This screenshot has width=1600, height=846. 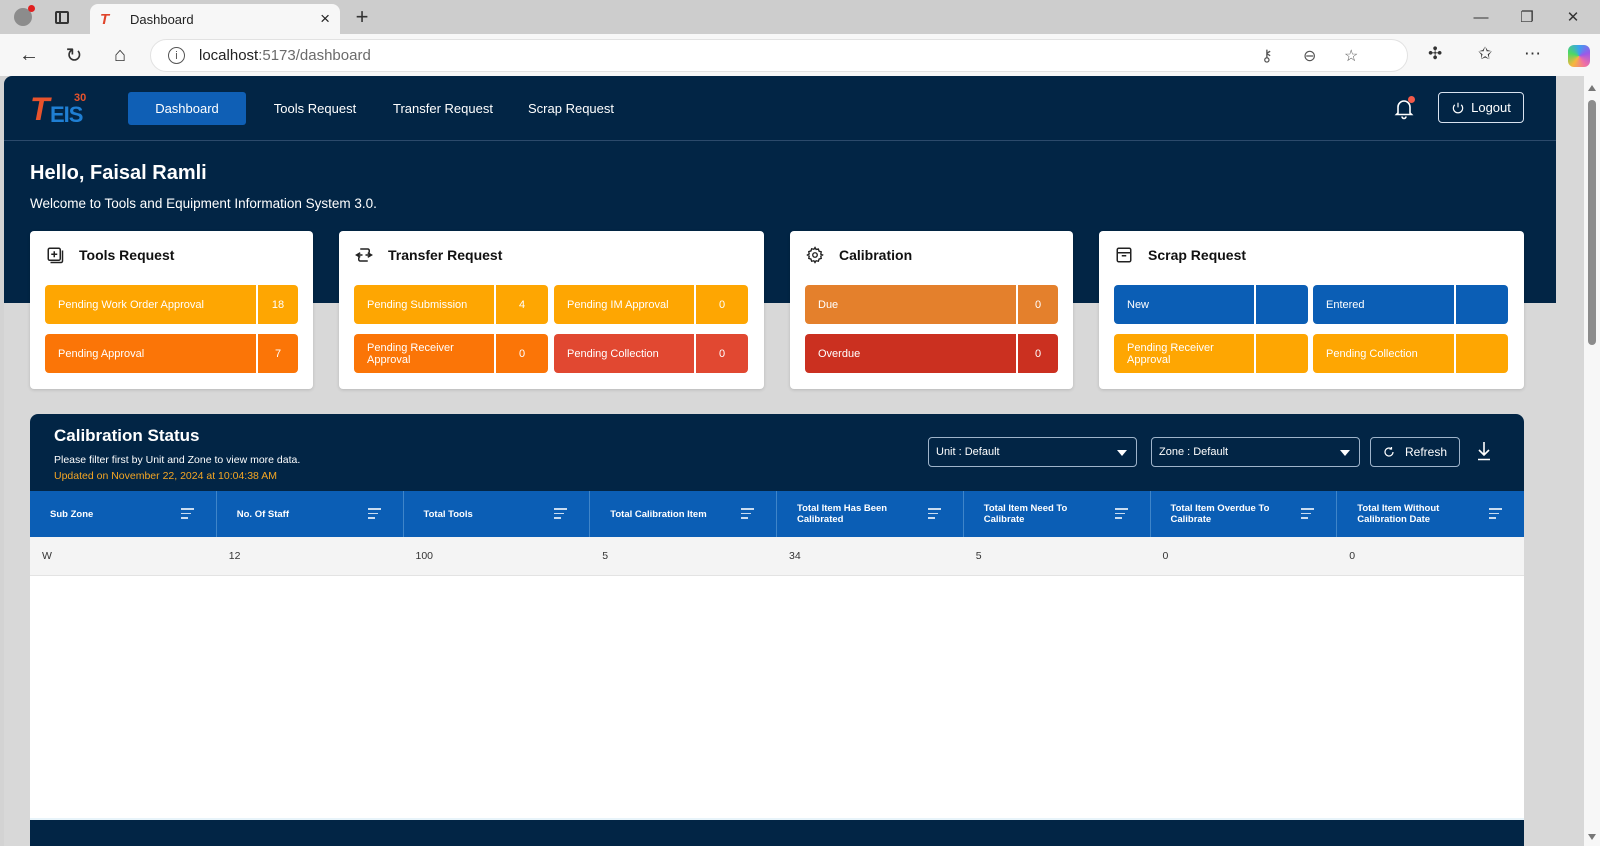 What do you see at coordinates (123, 514) in the screenshot?
I see `column-sub-zone: Sub Zone` at bounding box center [123, 514].